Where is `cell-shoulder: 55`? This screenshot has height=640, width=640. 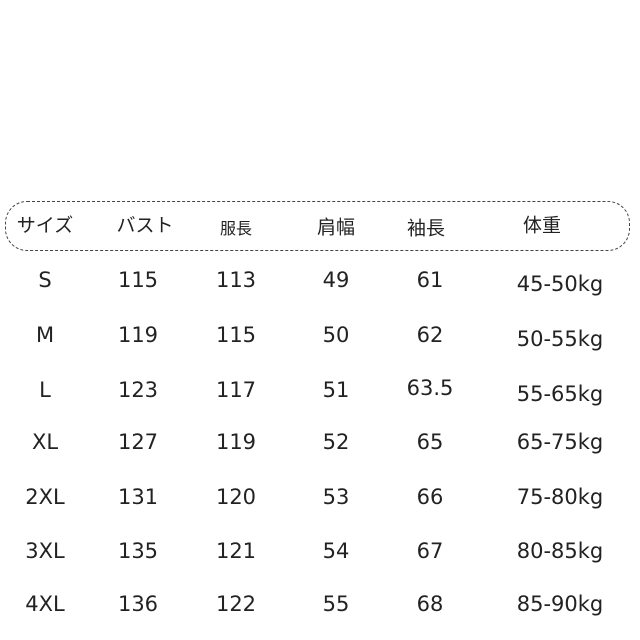 cell-shoulder: 55 is located at coordinates (336, 604).